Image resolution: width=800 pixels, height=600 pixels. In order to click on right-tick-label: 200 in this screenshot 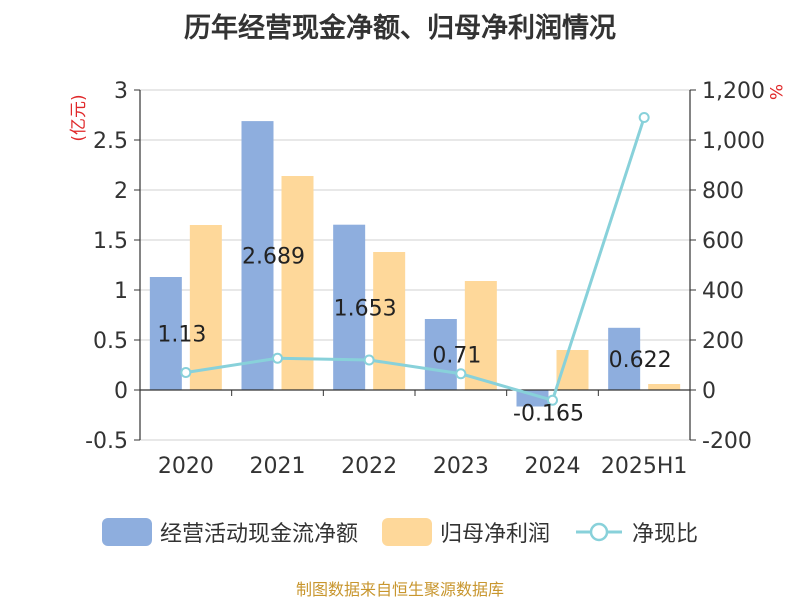, I will do `click(723, 341)`.